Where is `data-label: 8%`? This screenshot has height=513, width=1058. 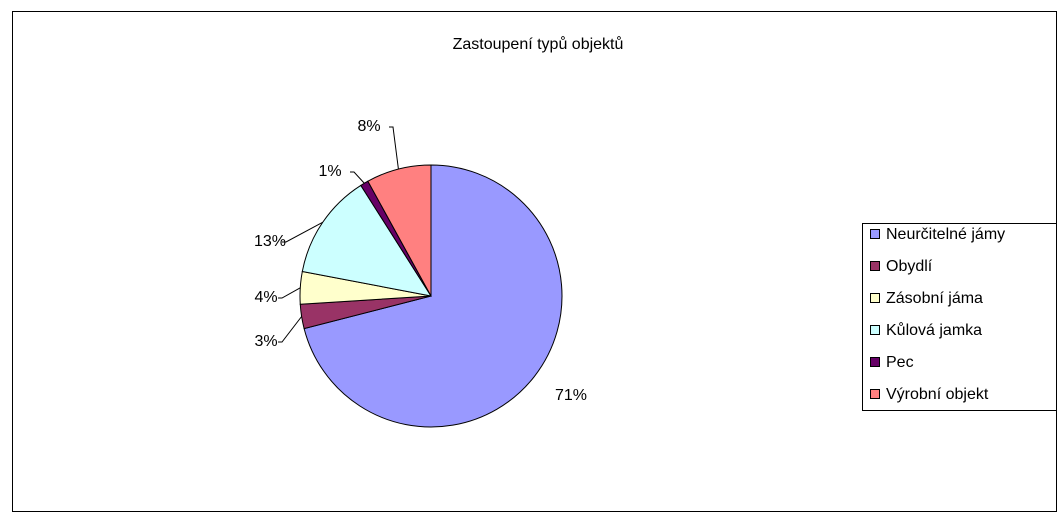
data-label: 8% is located at coordinates (368, 126).